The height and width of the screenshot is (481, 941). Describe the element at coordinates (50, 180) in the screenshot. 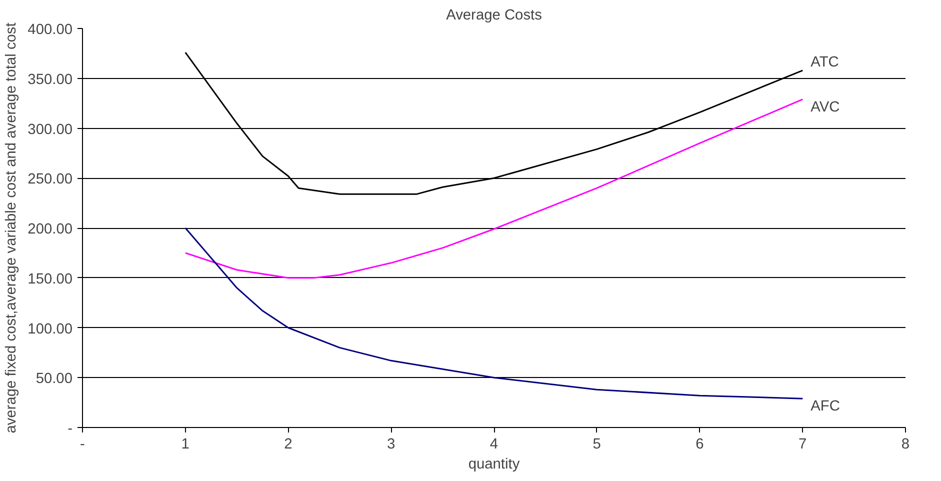

I see `y-tick-label: 250.00` at that location.